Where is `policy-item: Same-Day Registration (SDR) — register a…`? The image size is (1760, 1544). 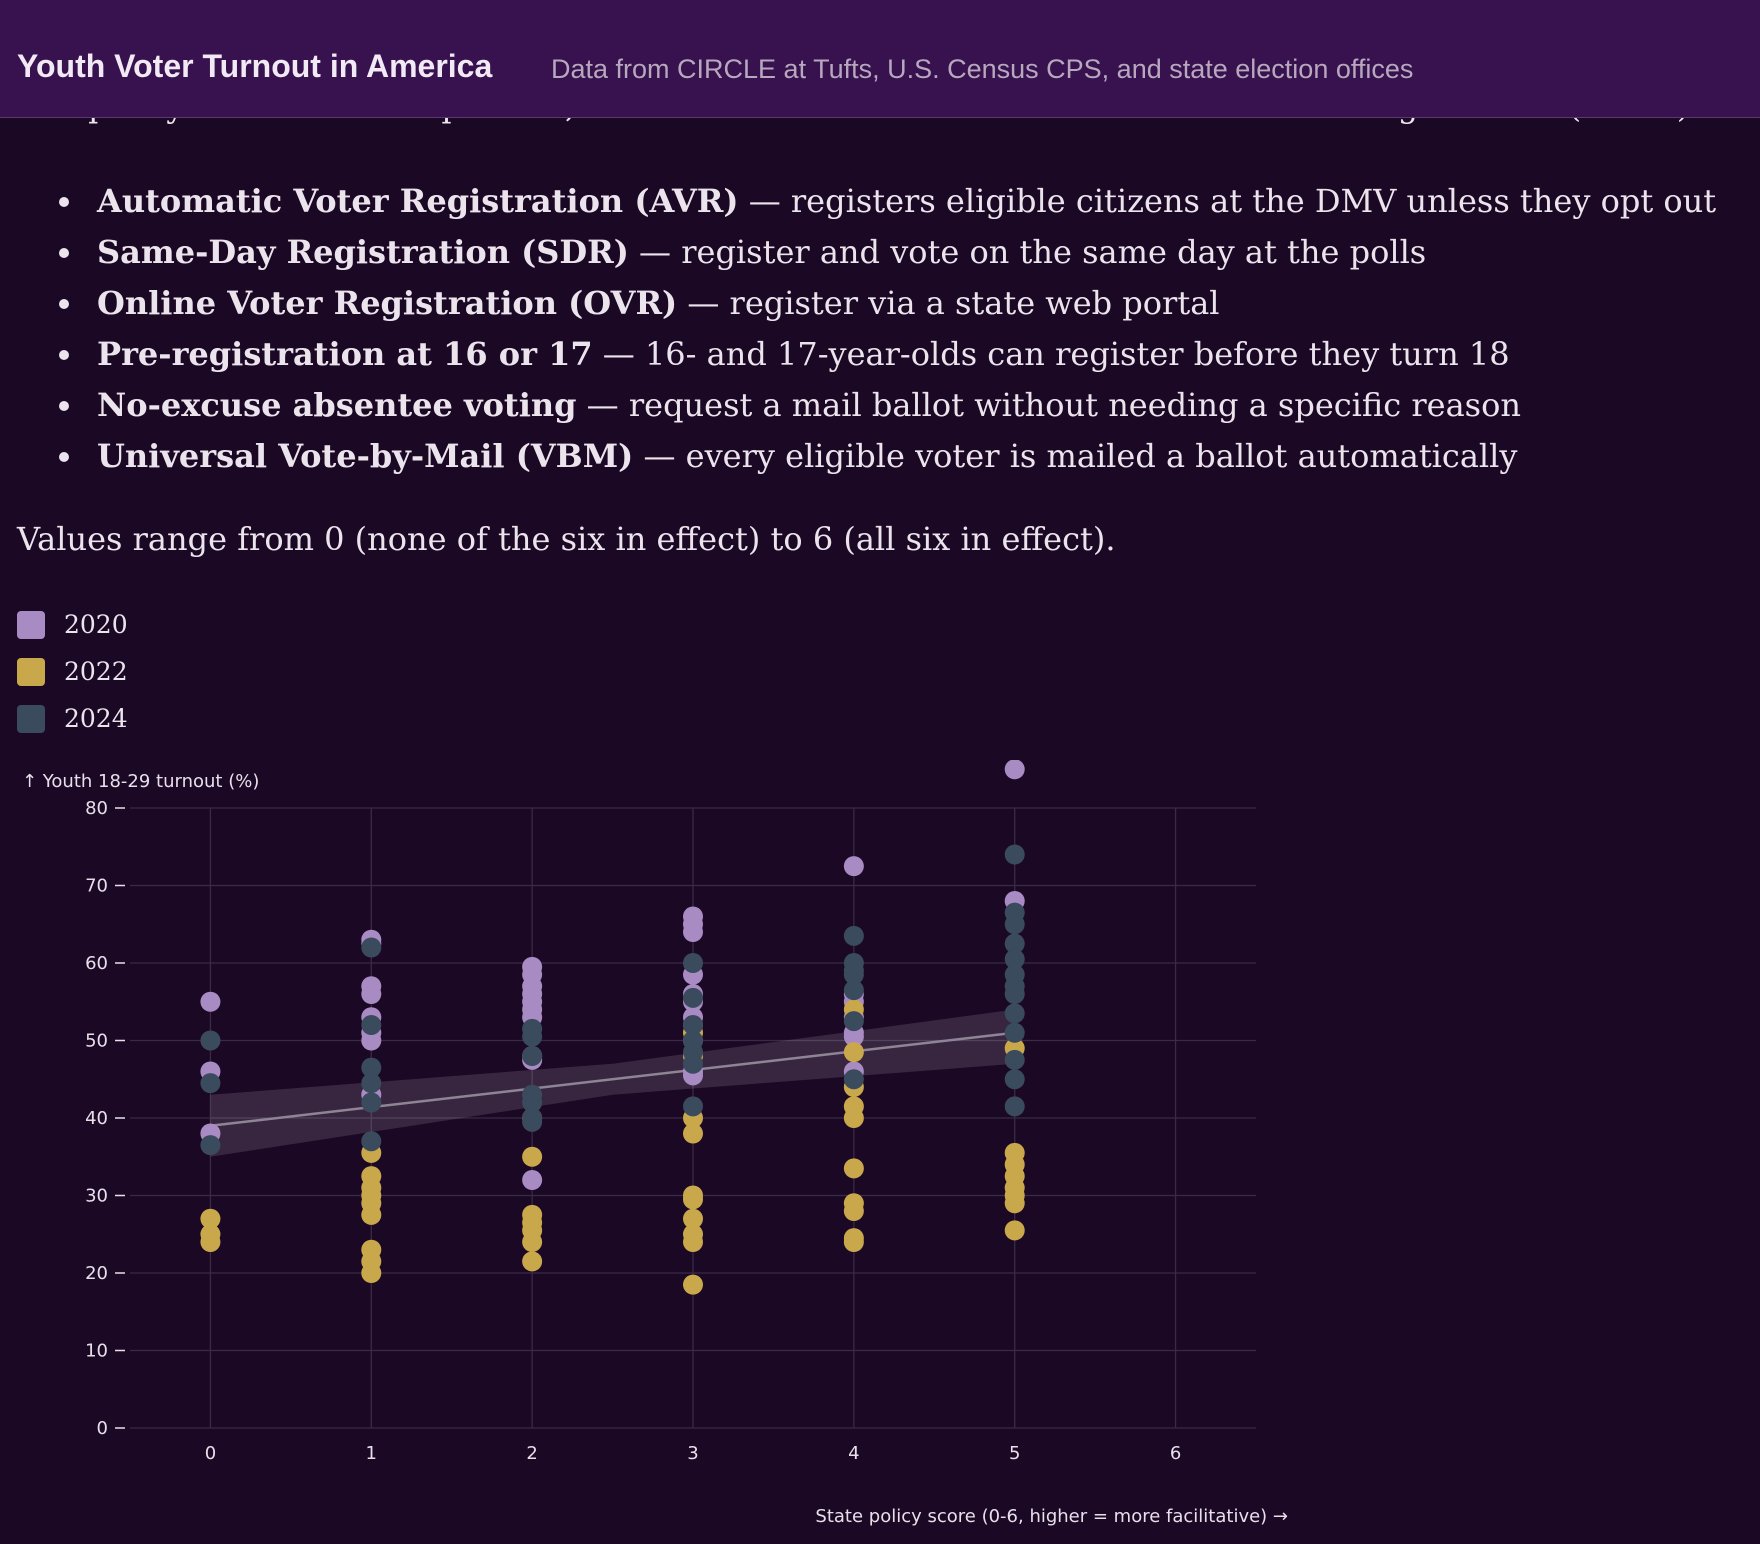
policy-item: Same-Day Registration (SDR) — register a… is located at coordinates (883, 252).